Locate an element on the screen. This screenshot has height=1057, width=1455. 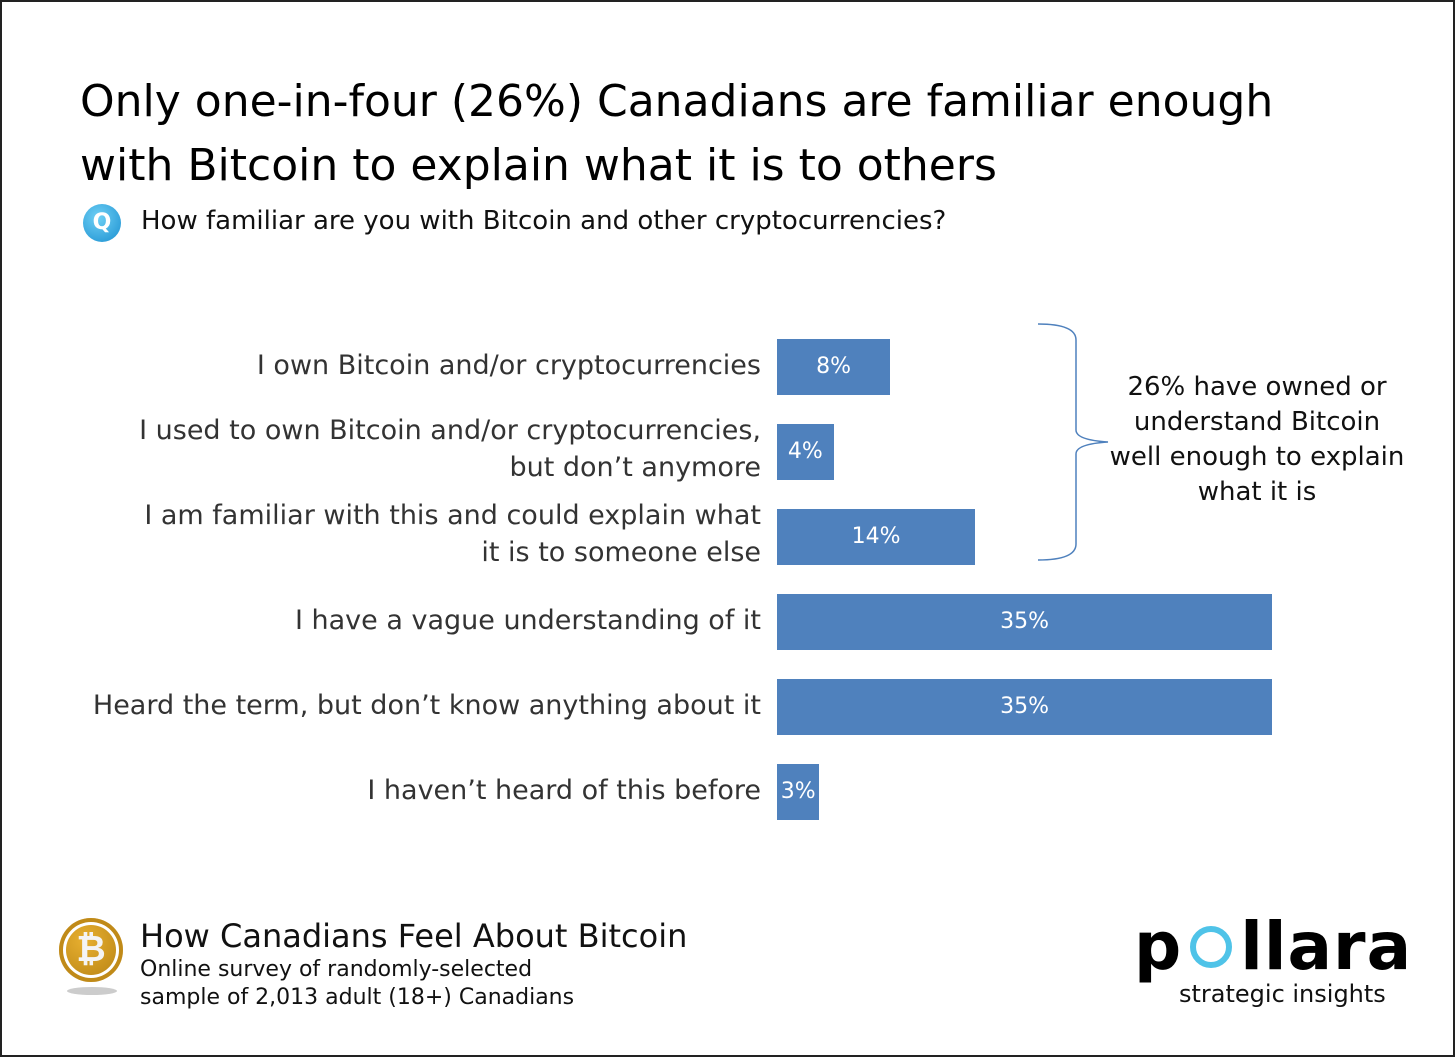
data-label: 3% is located at coordinates (798, 791).